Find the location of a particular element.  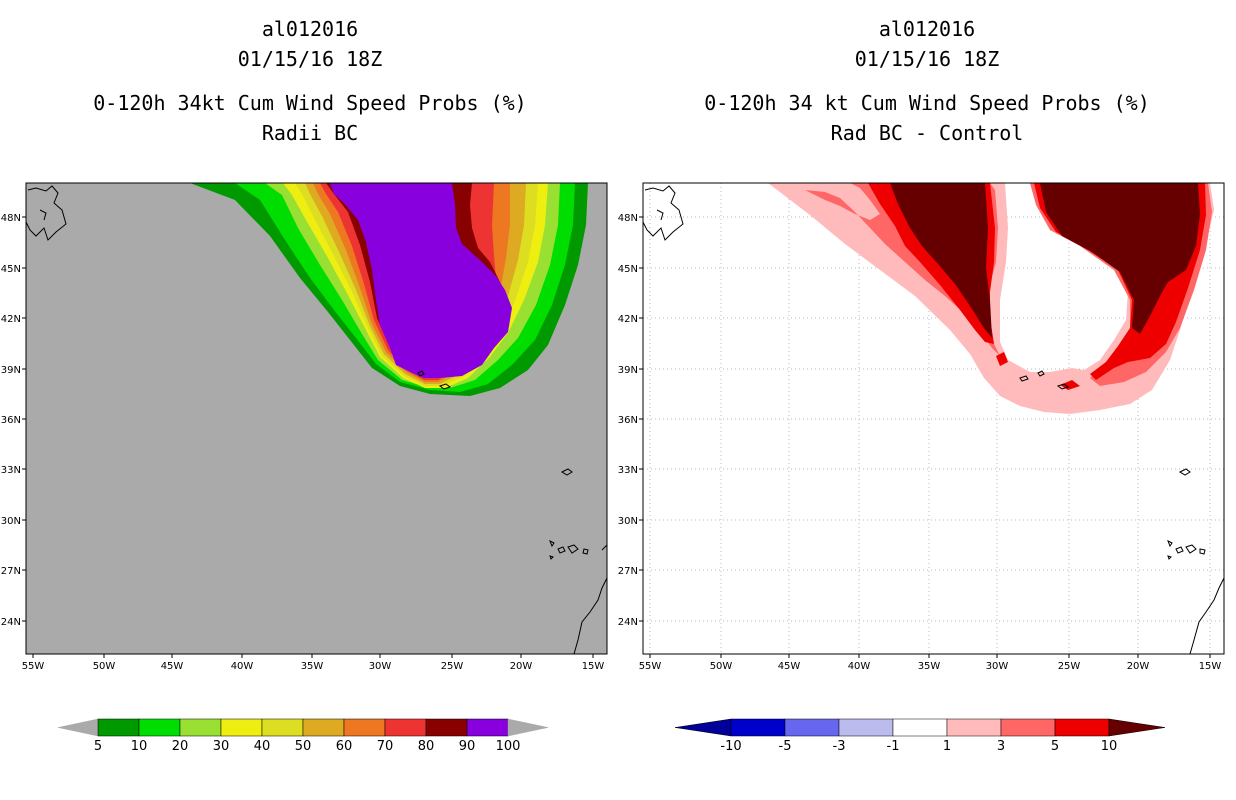

right-colorbar-label: 5 is located at coordinates (1055, 746).